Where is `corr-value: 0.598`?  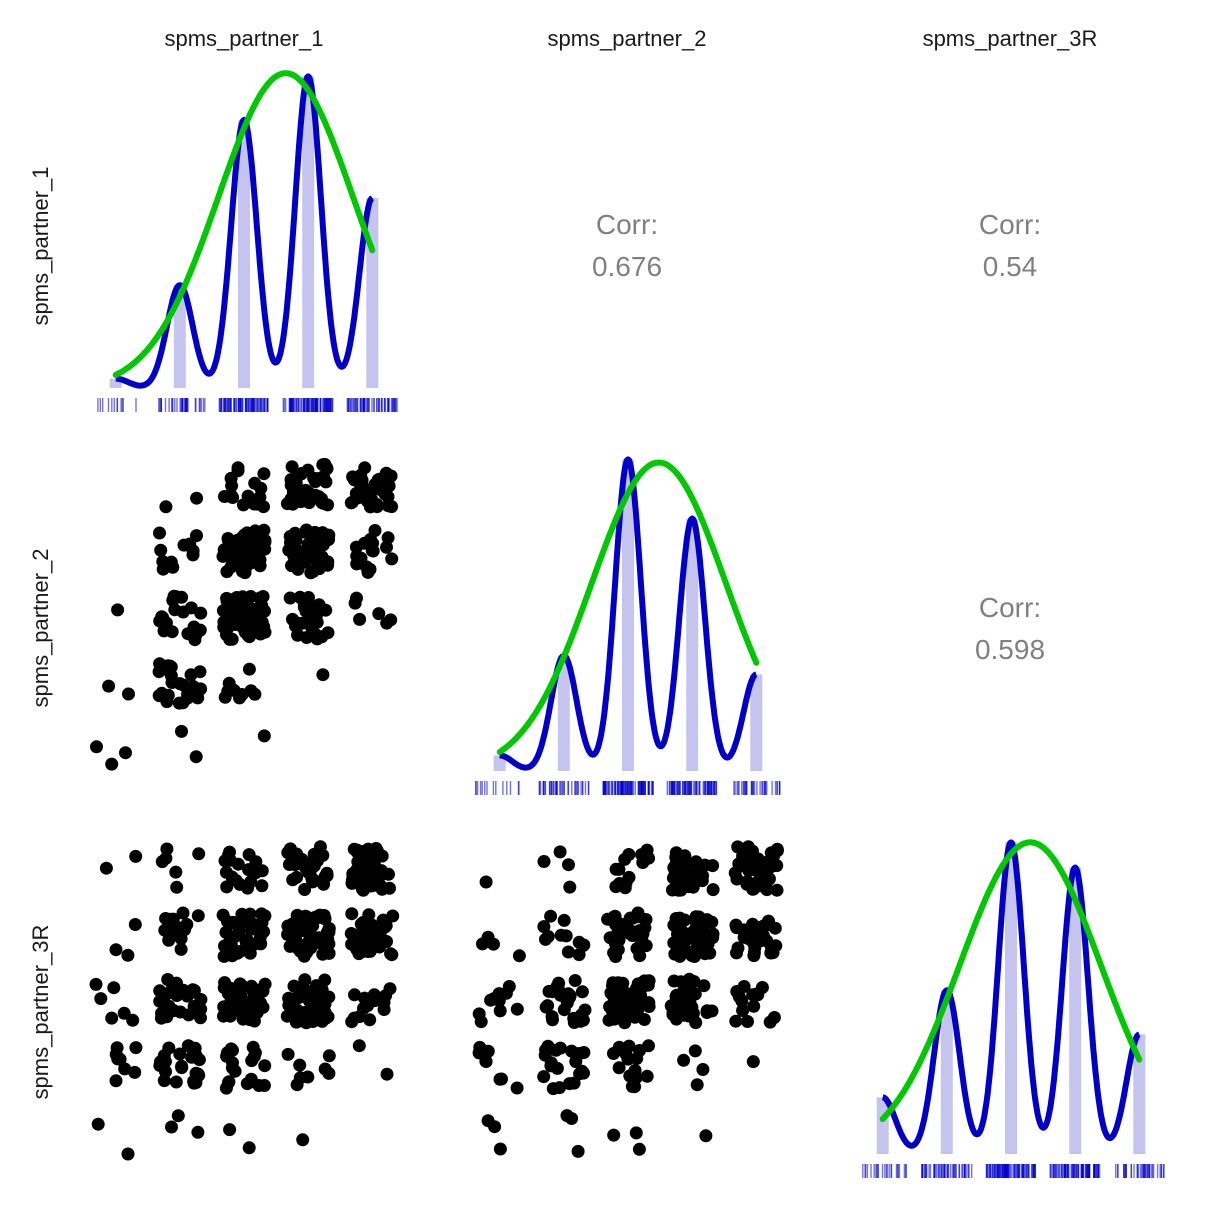 corr-value: 0.598 is located at coordinates (1010, 649).